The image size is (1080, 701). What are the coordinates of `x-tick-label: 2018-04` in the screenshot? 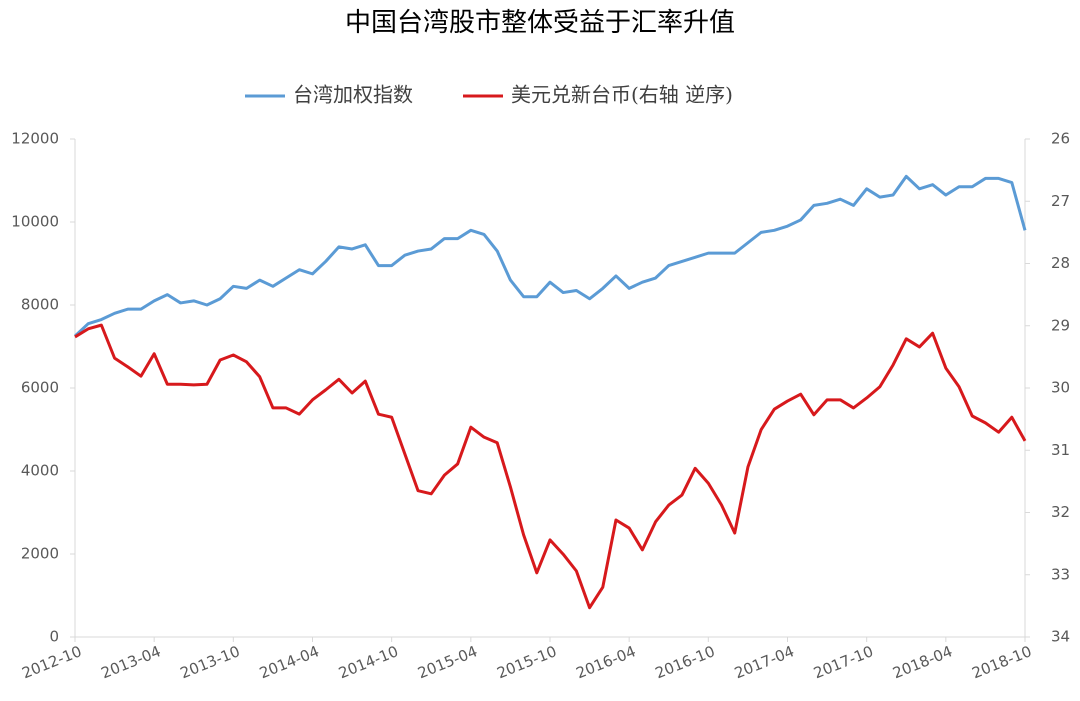 It's located at (922, 662).